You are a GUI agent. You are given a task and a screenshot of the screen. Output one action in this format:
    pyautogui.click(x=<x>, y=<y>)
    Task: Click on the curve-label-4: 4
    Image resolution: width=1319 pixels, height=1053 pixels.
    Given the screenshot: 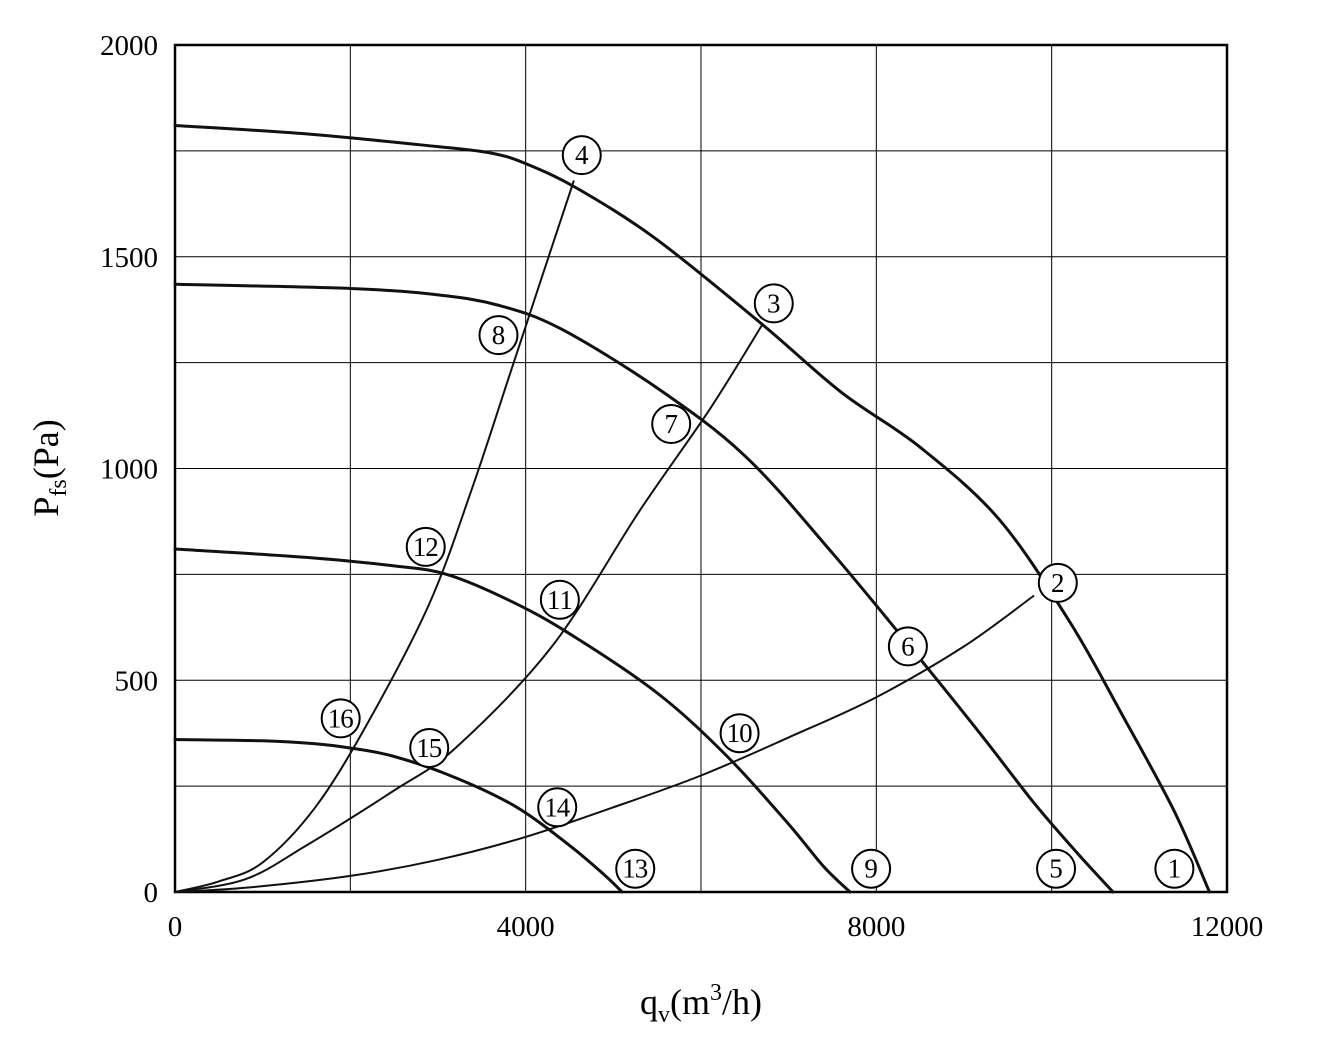 What is the action you would take?
    pyautogui.click(x=581, y=155)
    